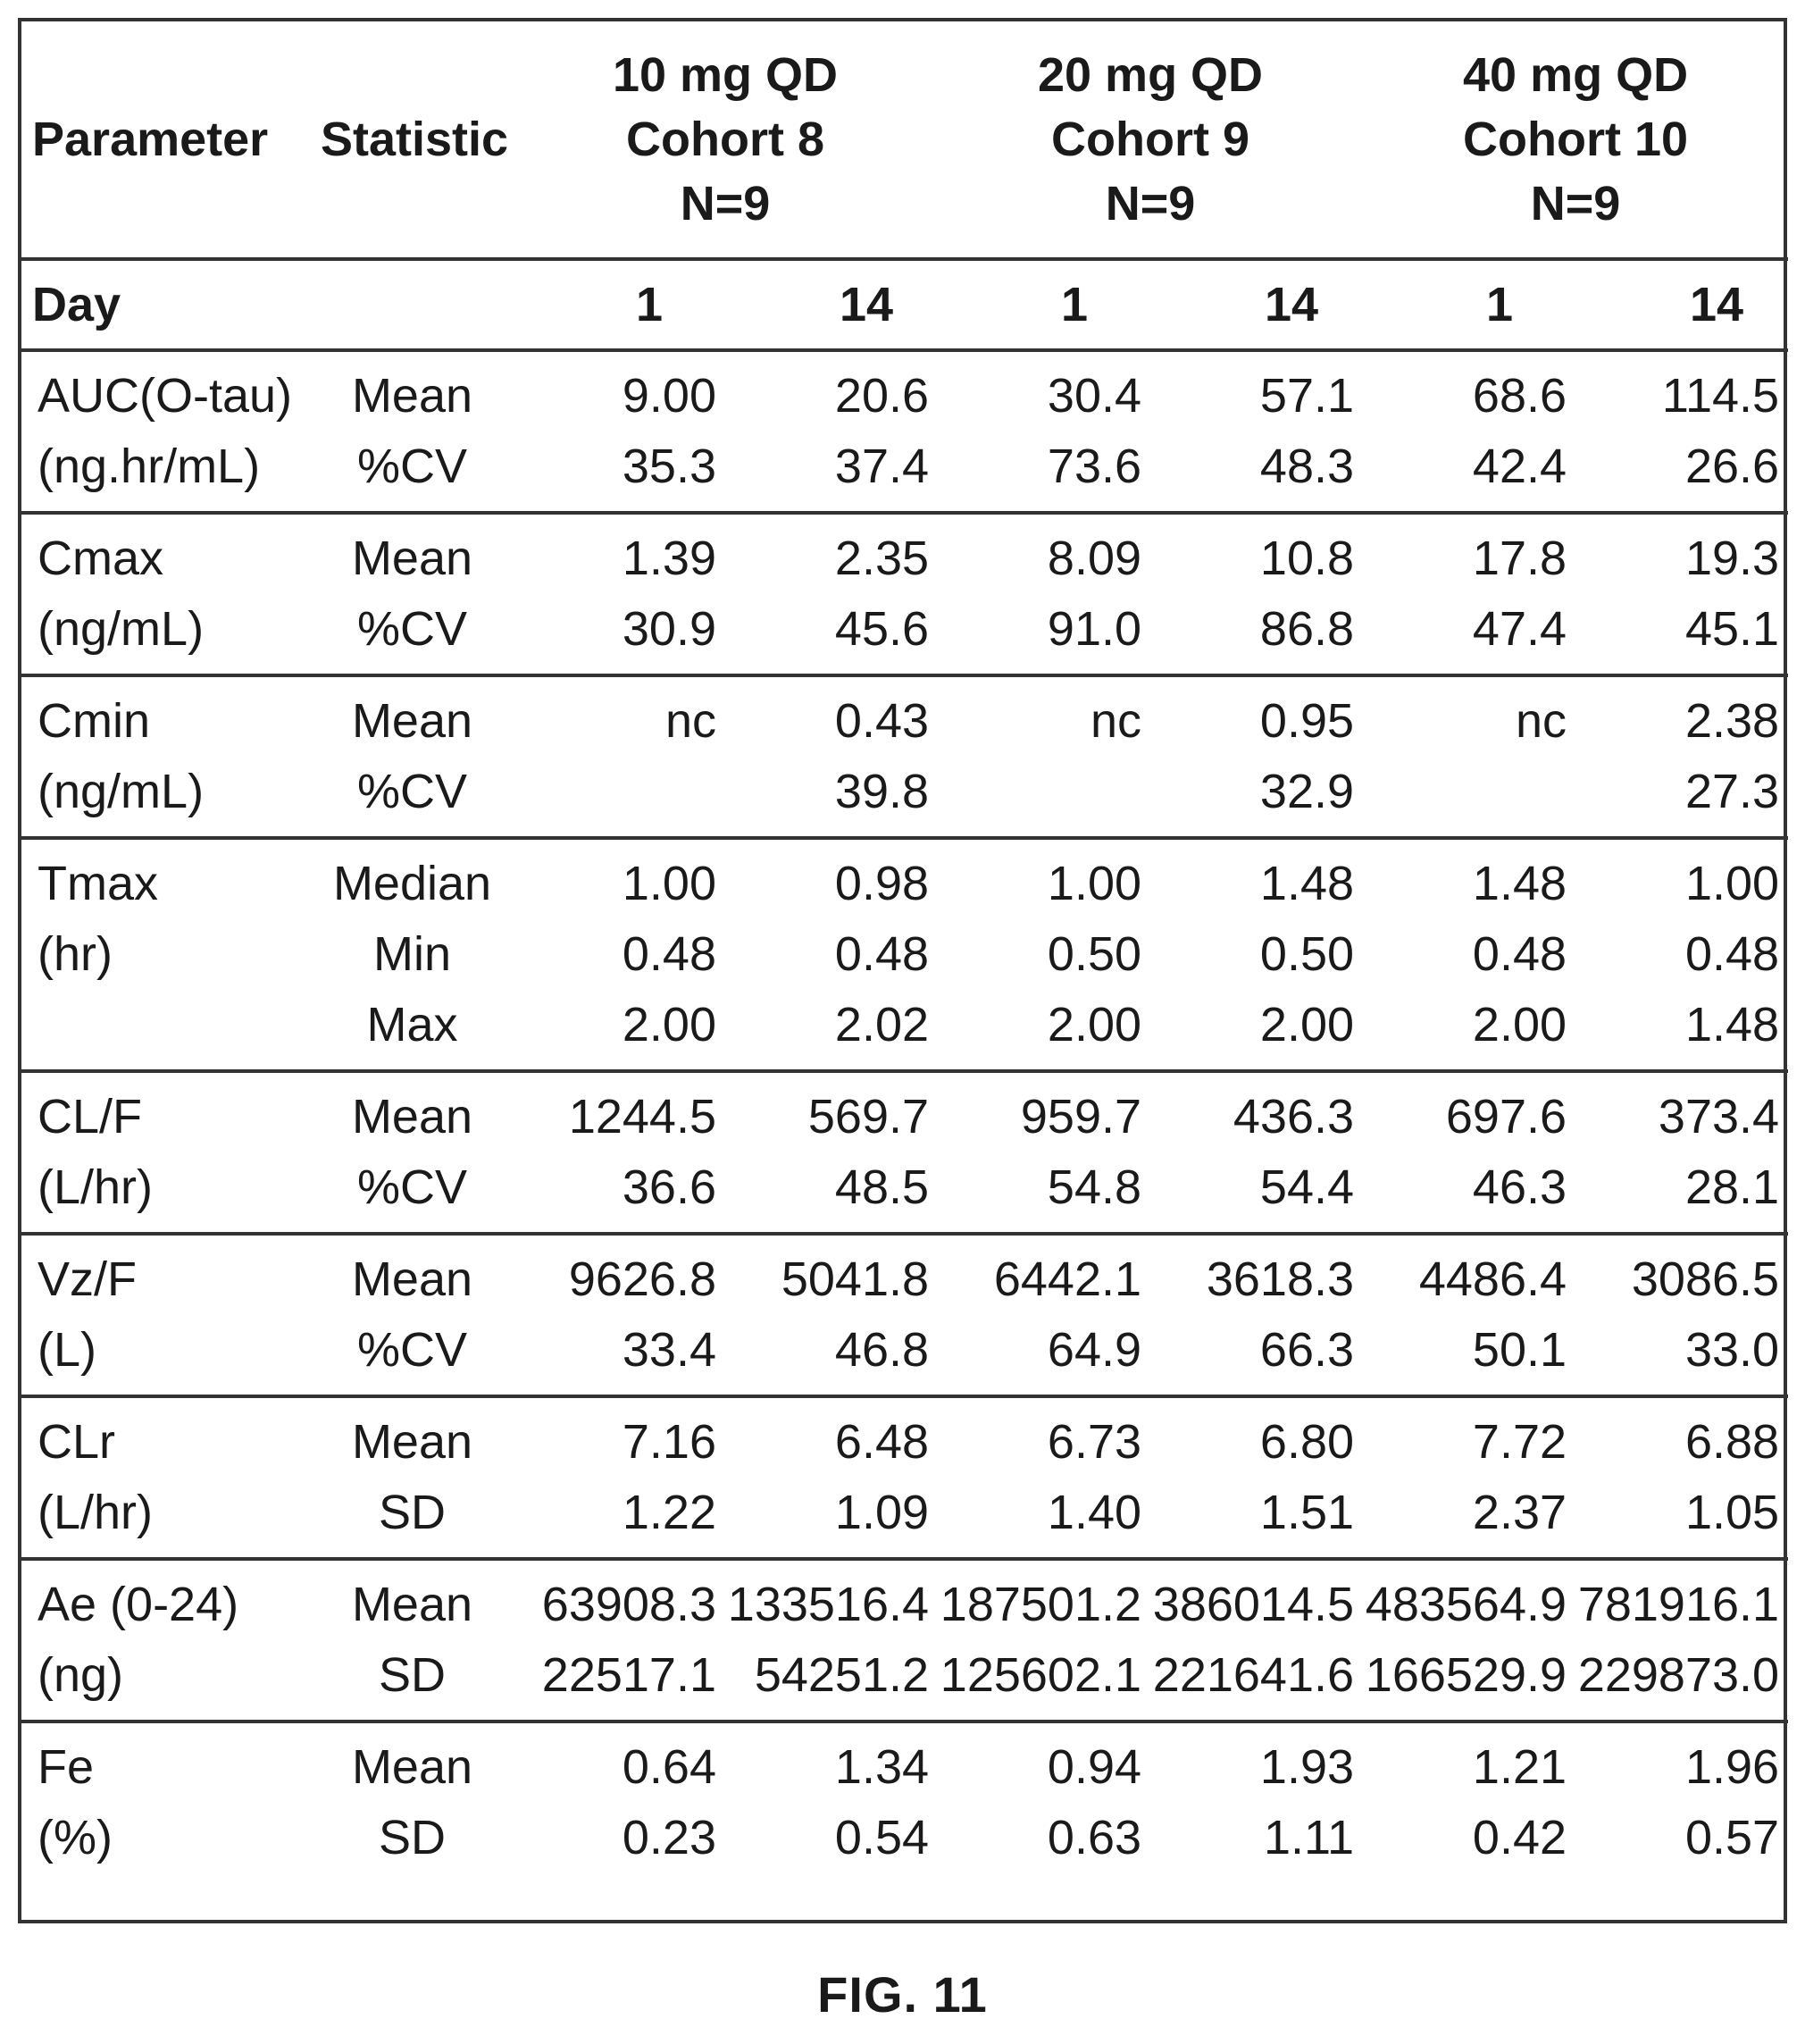 This screenshot has width=1805, height=2044. I want to click on value-cell: 0.94 0.63, so click(1044, 1801).